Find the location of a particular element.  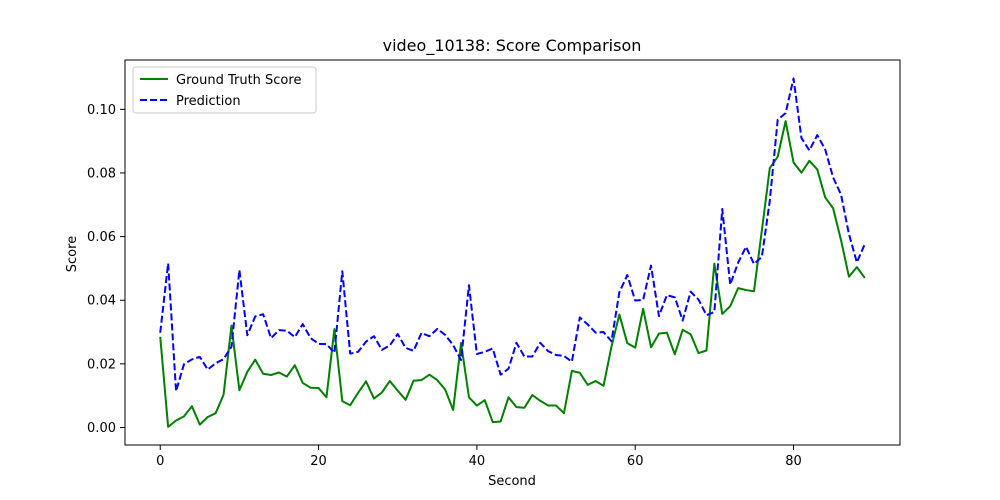

x-tick-label: 80 is located at coordinates (793, 461).